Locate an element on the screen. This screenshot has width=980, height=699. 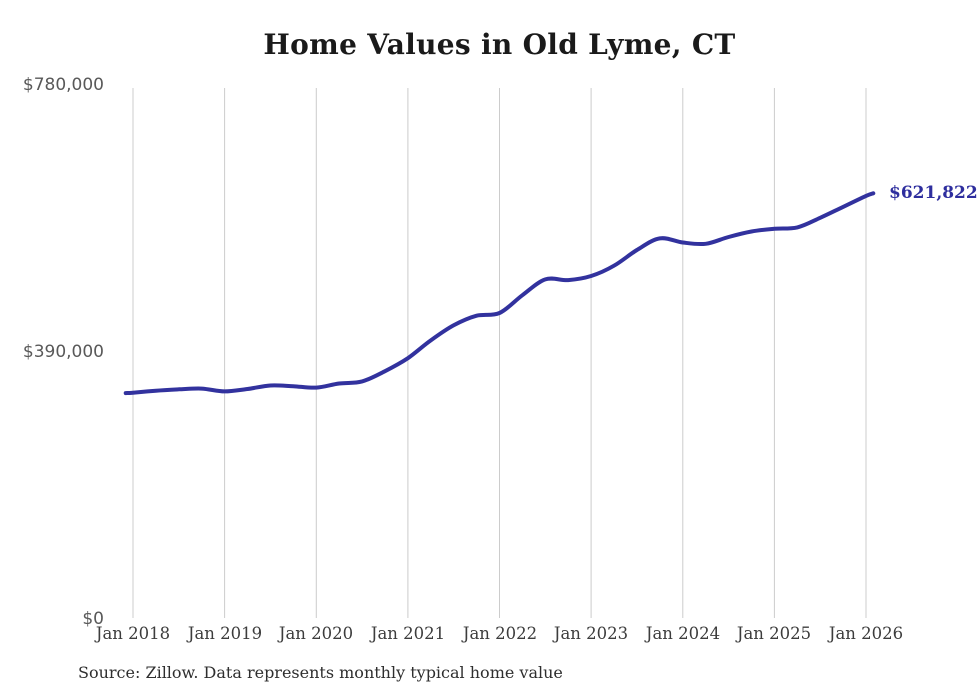
x-tick-jan-2018: Jan 2018 is located at coordinates (133, 633).